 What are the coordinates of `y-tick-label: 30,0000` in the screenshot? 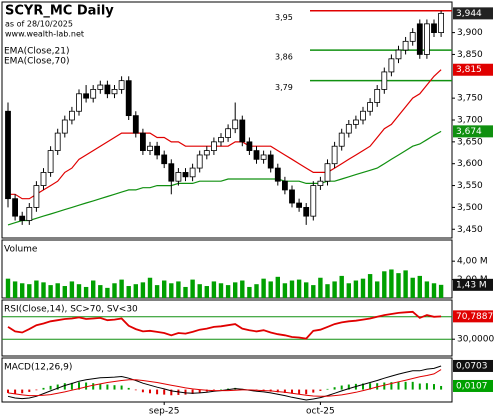 It's located at (475, 340).